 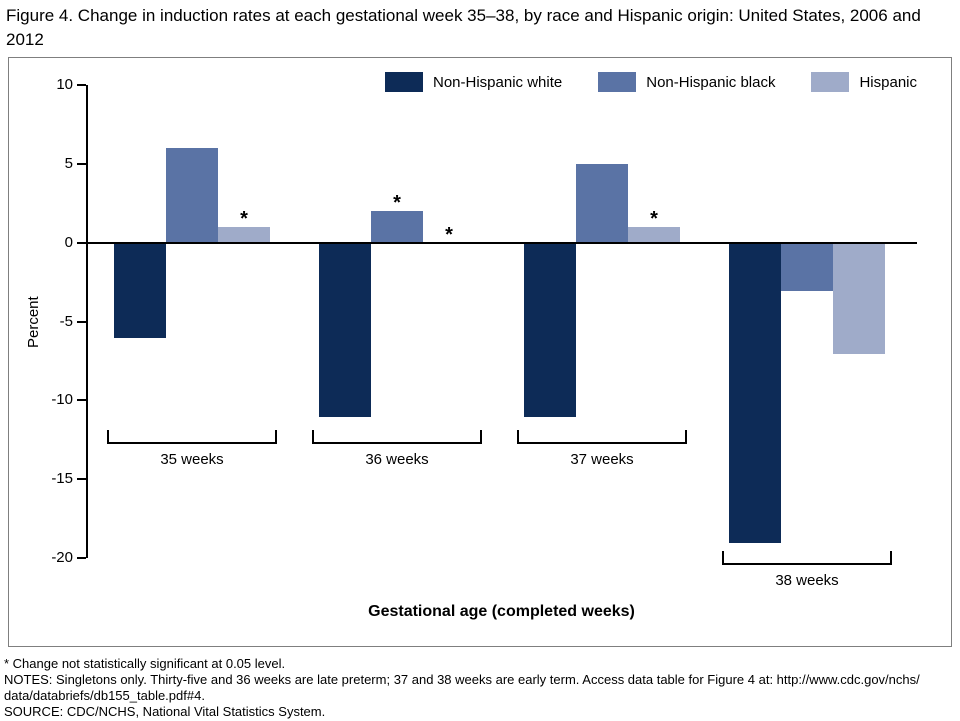 What do you see at coordinates (807, 558) in the screenshot?
I see `category-bracket-38-weeks` at bounding box center [807, 558].